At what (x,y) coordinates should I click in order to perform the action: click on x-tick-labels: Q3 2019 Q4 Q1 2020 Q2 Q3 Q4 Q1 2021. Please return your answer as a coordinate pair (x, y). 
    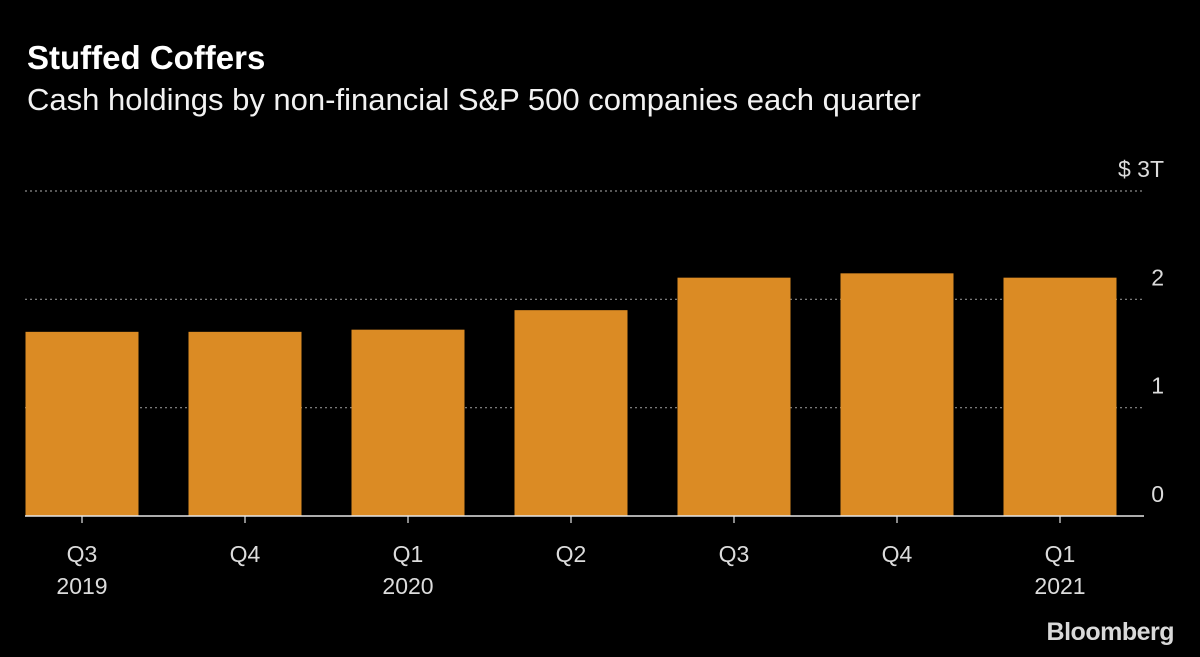
    Looking at the image, I should click on (570, 570).